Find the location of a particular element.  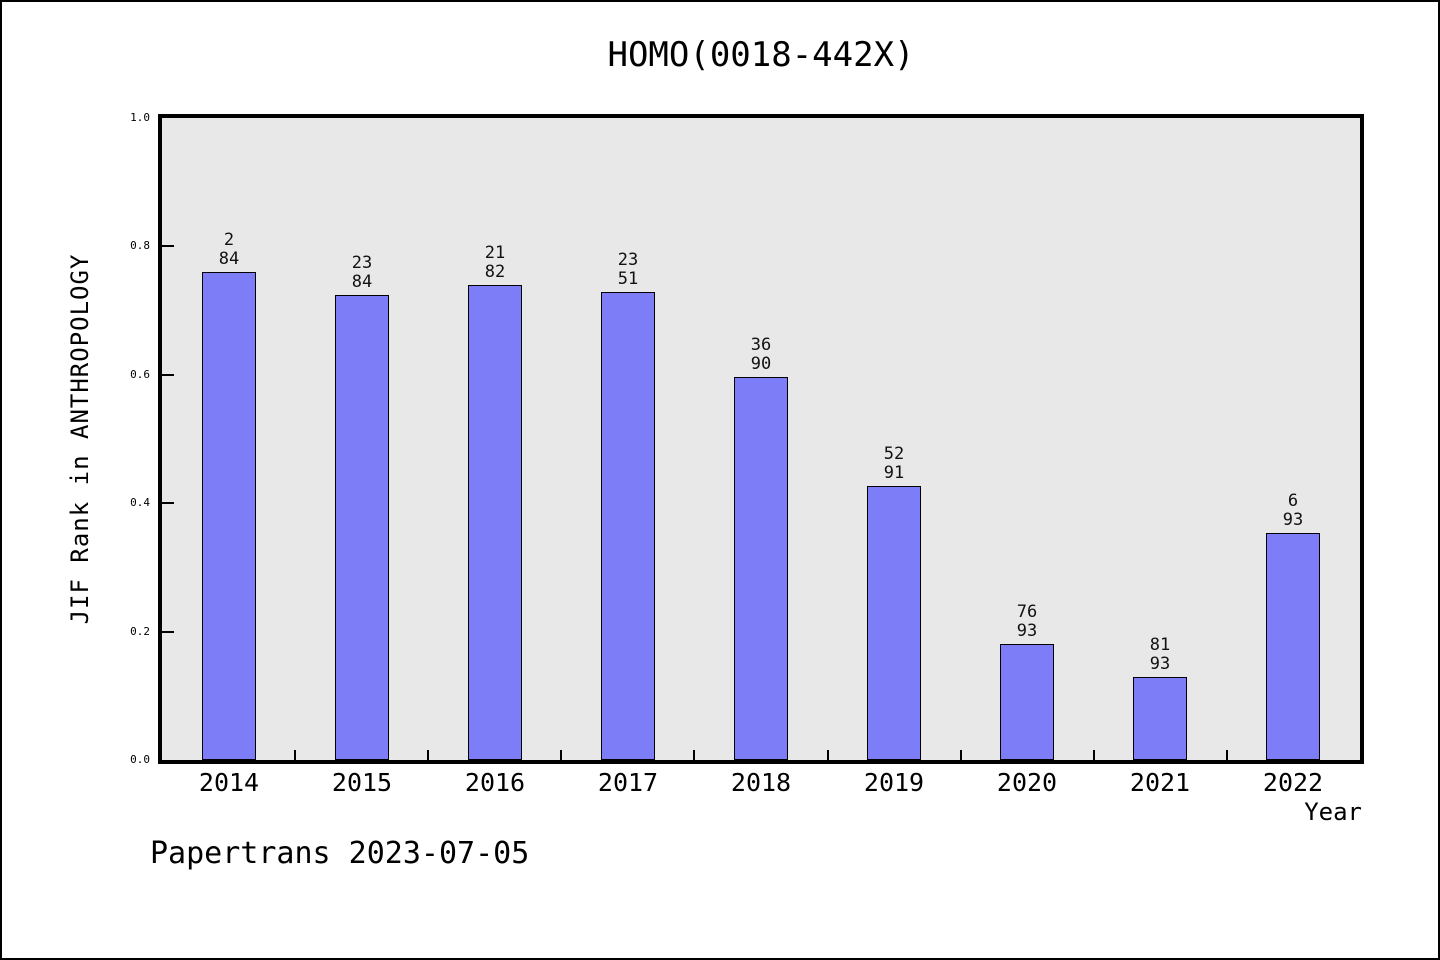

chart-title: HOMO(0018-442X) is located at coordinates (761, 55).